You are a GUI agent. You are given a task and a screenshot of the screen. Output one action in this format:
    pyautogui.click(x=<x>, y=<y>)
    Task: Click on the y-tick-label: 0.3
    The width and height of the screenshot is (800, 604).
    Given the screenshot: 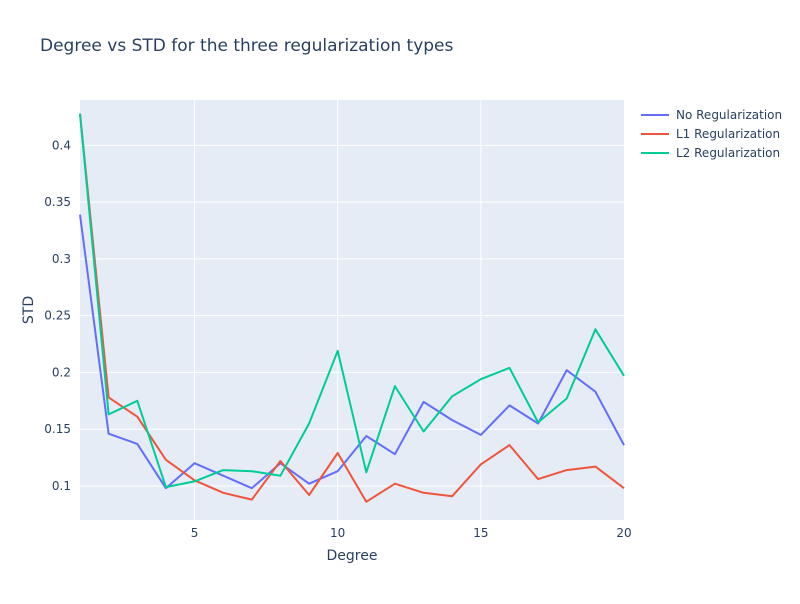 What is the action you would take?
    pyautogui.click(x=61, y=259)
    